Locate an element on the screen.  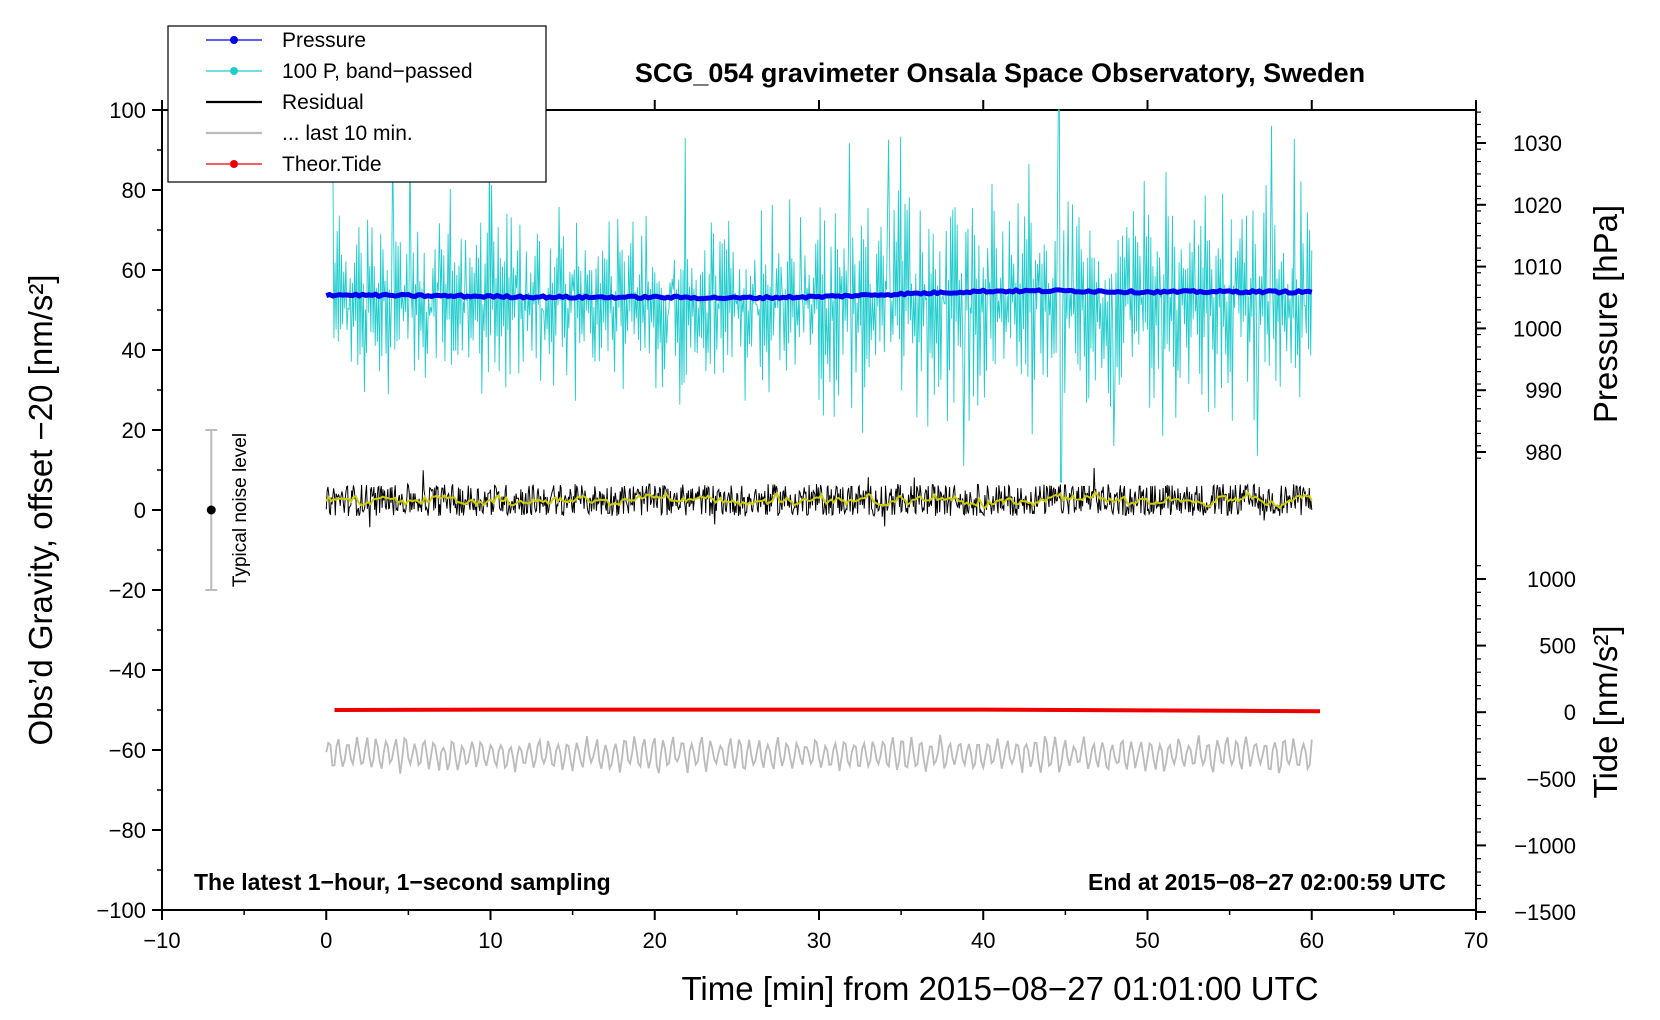
series-last-10-min is located at coordinates (819, 754).